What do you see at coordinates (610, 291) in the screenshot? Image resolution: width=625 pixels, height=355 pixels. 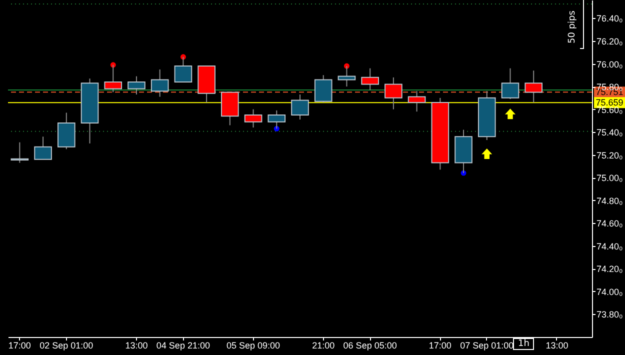 I see `y-tick-label: 74.00₀` at bounding box center [610, 291].